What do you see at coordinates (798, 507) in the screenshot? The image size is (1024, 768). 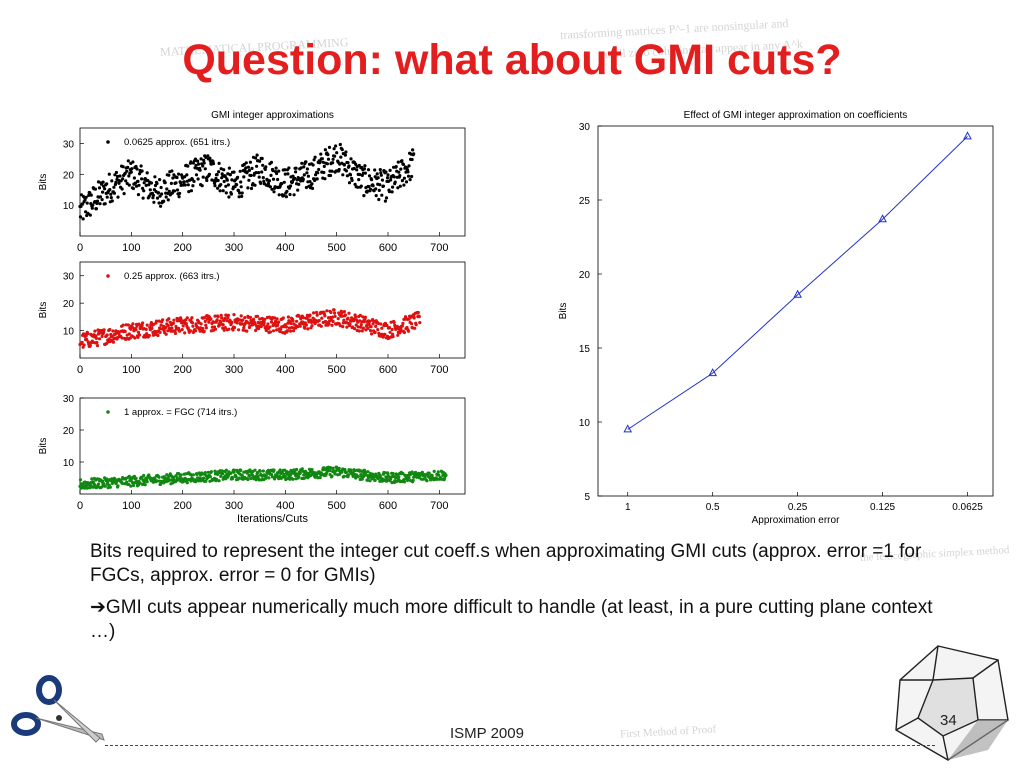 I see `x-tick-label: 0.25` at bounding box center [798, 507].